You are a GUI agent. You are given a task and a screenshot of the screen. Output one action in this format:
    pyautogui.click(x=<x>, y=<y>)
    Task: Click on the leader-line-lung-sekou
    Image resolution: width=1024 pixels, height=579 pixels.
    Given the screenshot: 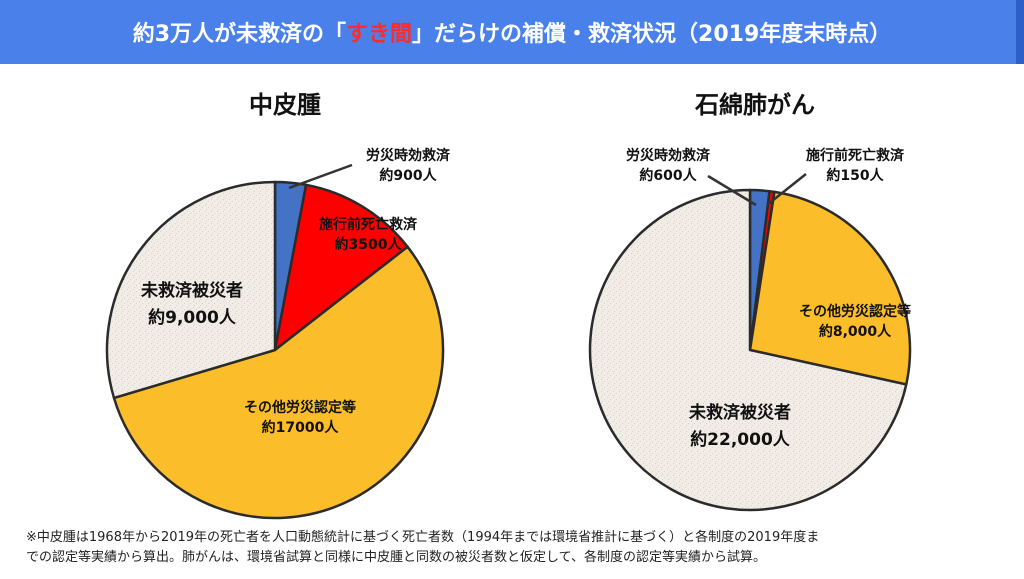 What is the action you would take?
    pyautogui.click(x=786, y=189)
    